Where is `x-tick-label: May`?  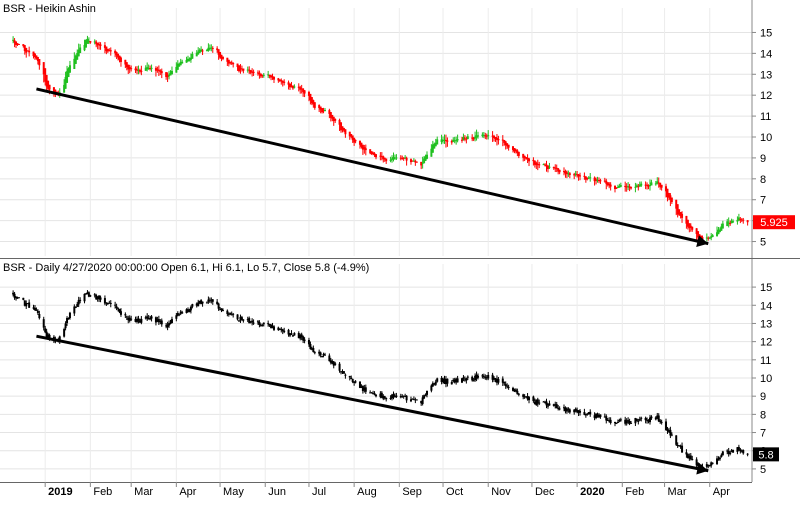 x-tick-label: May is located at coordinates (233, 492).